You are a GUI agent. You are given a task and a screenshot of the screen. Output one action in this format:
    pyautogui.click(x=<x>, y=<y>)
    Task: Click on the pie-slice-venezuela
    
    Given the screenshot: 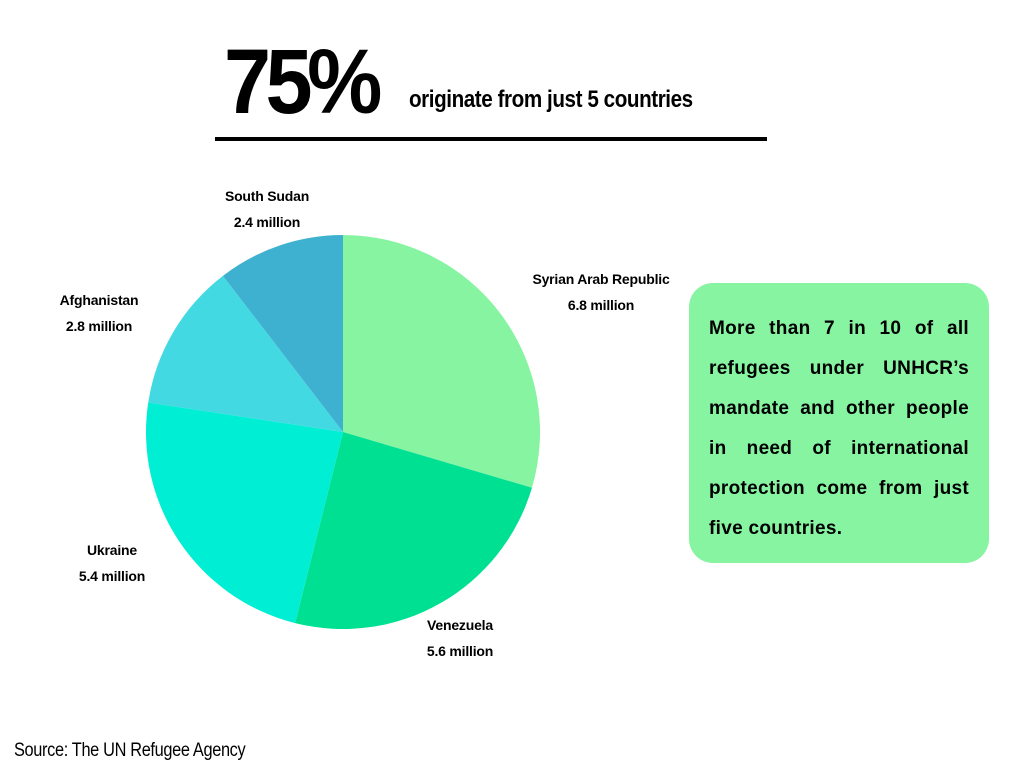 What is the action you would take?
    pyautogui.click(x=413, y=530)
    